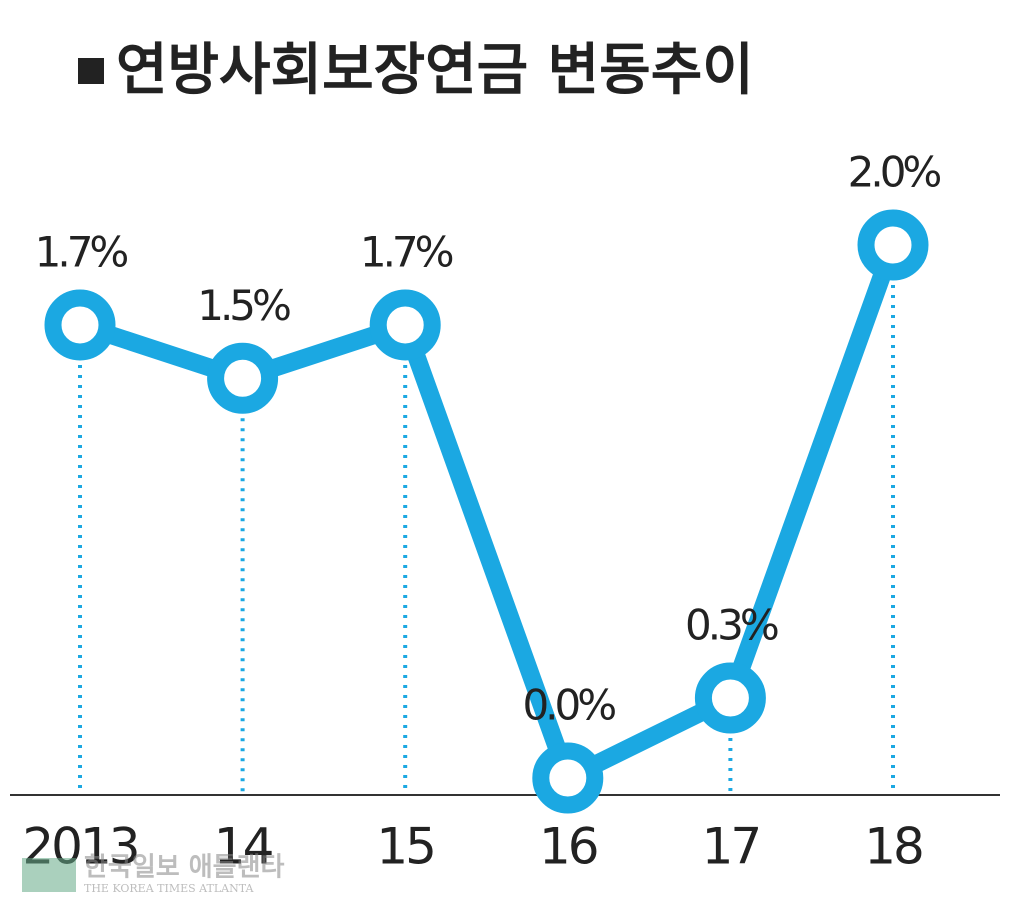 Image resolution: width=1024 pixels, height=915 pixels. What do you see at coordinates (731, 847) in the screenshot?
I see `x-tick-label: 17` at bounding box center [731, 847].